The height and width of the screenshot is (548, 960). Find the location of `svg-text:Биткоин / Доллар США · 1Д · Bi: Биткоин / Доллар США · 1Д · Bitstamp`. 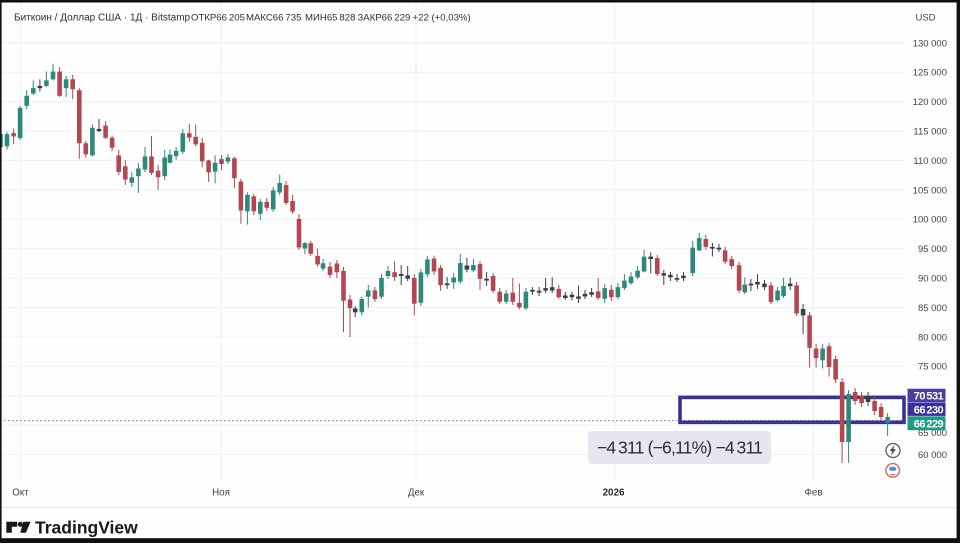

svg-text:Биткоин / Доллар США · 1Д · Bi: Биткоин / Доллар США · 1Д · Bitstamp is located at coordinates (102, 18).